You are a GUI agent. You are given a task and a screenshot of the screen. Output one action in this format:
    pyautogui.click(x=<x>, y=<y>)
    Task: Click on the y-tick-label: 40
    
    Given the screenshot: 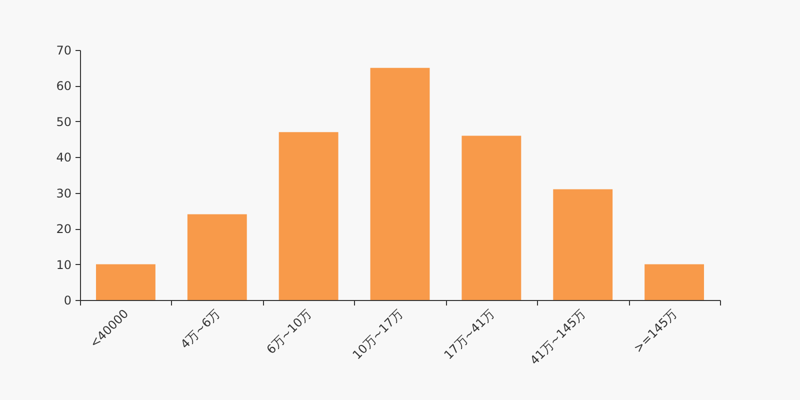 What is the action you would take?
    pyautogui.click(x=64, y=157)
    